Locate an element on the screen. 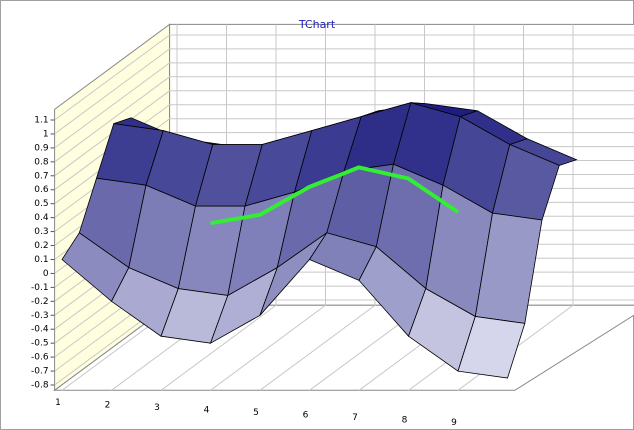 This screenshot has width=634, height=430. x-tick-label: 2 is located at coordinates (108, 405).